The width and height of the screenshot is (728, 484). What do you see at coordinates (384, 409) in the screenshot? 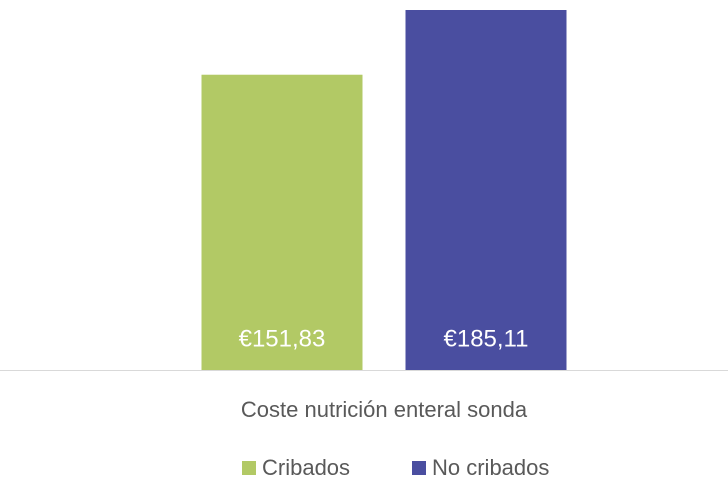
I see `x-tick-label: Coste nutrición enteral sonda` at bounding box center [384, 409].